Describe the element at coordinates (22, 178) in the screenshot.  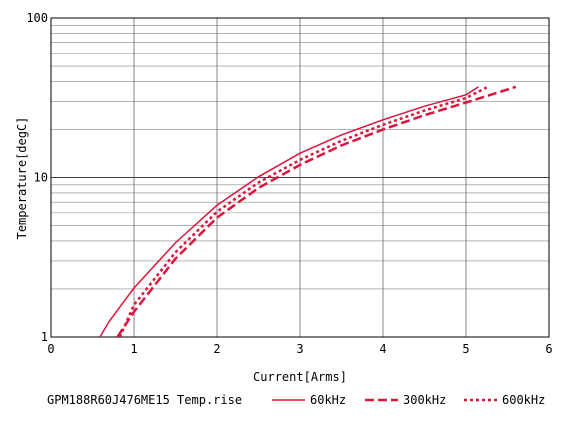
I see `y-axis-label: Temperature[degC]` at that location.